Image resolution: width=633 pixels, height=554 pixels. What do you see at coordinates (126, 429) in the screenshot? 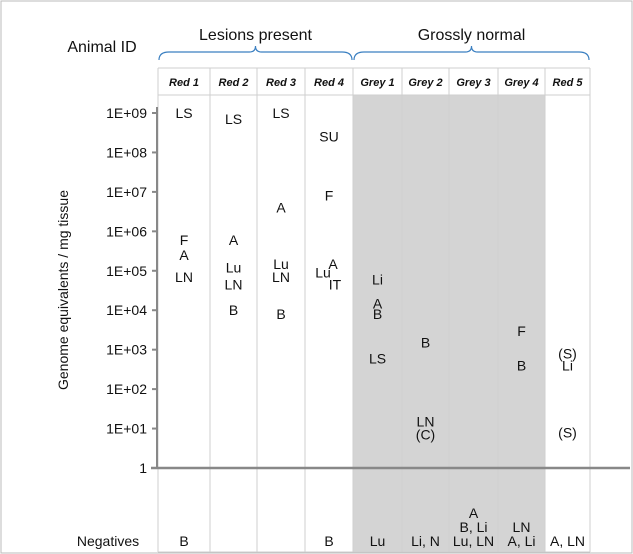
I see `y-tick-label: 1E+01` at bounding box center [126, 429].